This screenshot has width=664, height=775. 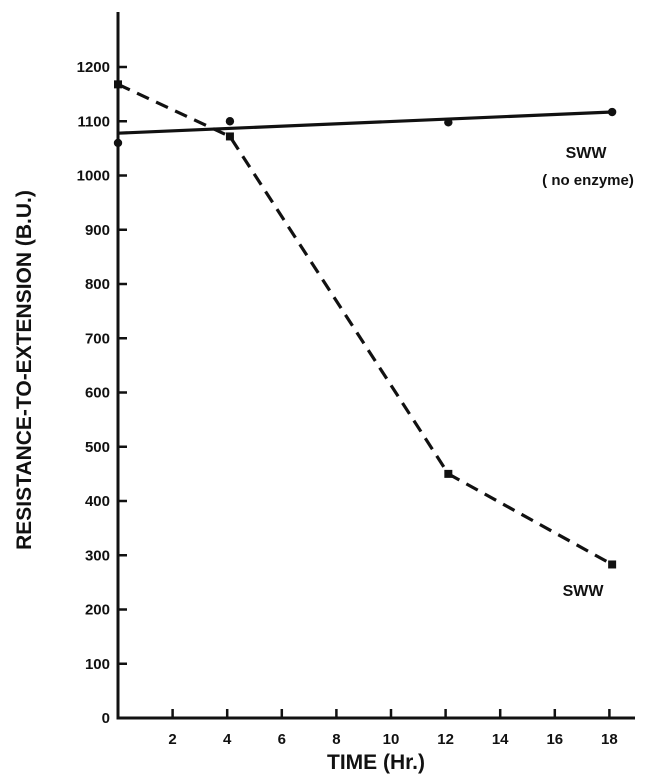 I want to click on x-tick-label: 2, so click(x=172, y=739).